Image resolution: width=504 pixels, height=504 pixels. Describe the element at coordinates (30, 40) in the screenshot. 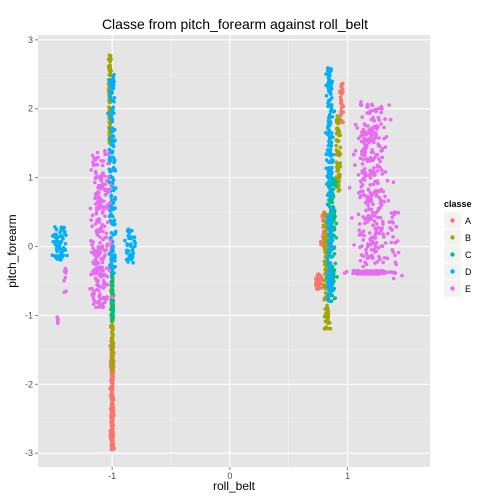

I see `y-tick-label: 3` at that location.